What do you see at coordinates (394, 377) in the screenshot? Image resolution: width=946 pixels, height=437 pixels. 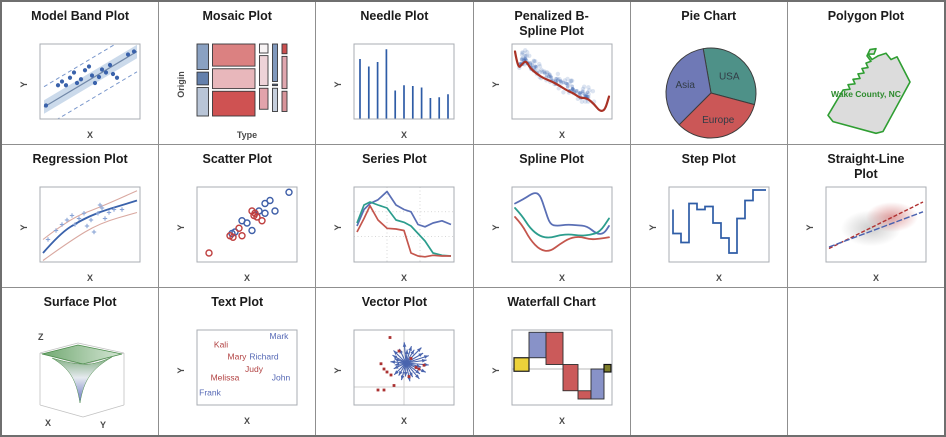 I see `vector-plot-thumbnail: XY` at bounding box center [394, 377].